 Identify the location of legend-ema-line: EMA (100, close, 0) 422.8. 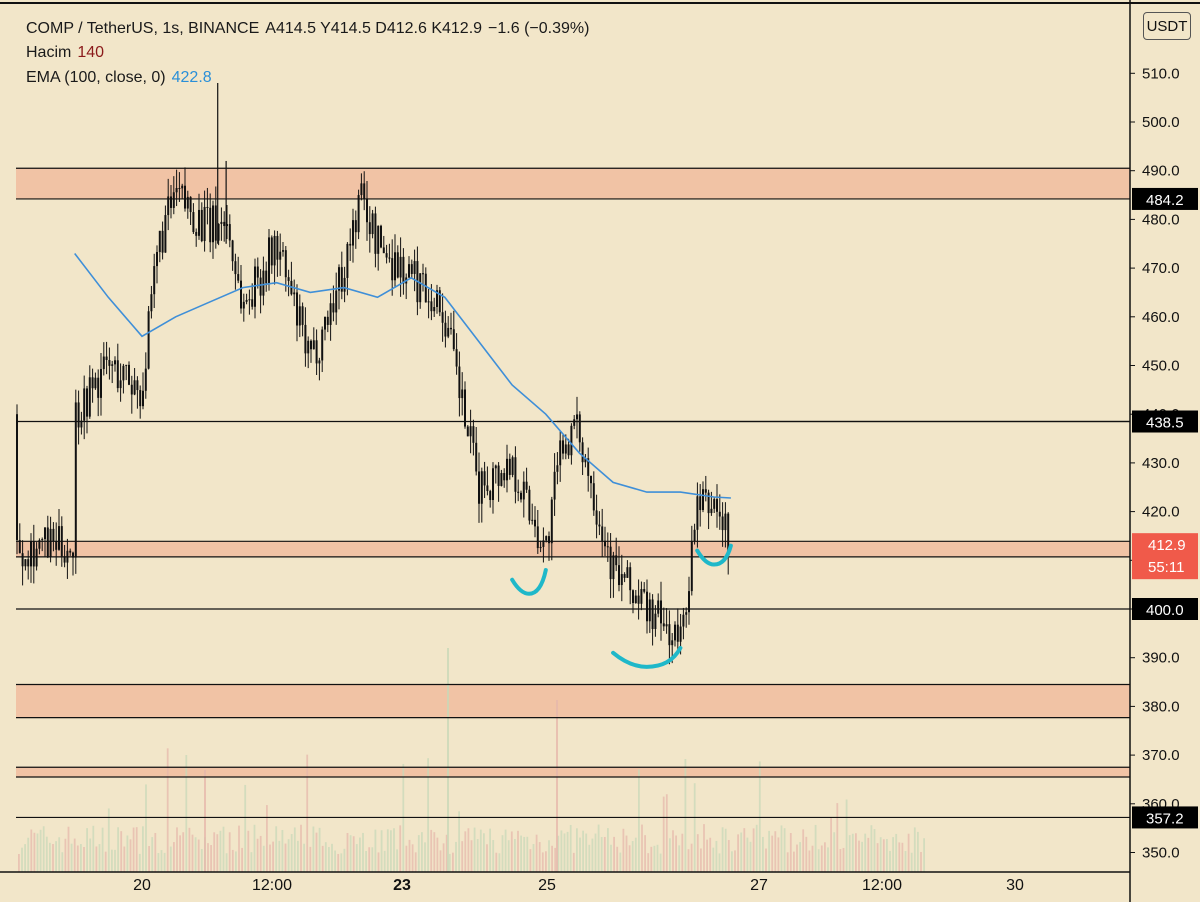
(119, 78).